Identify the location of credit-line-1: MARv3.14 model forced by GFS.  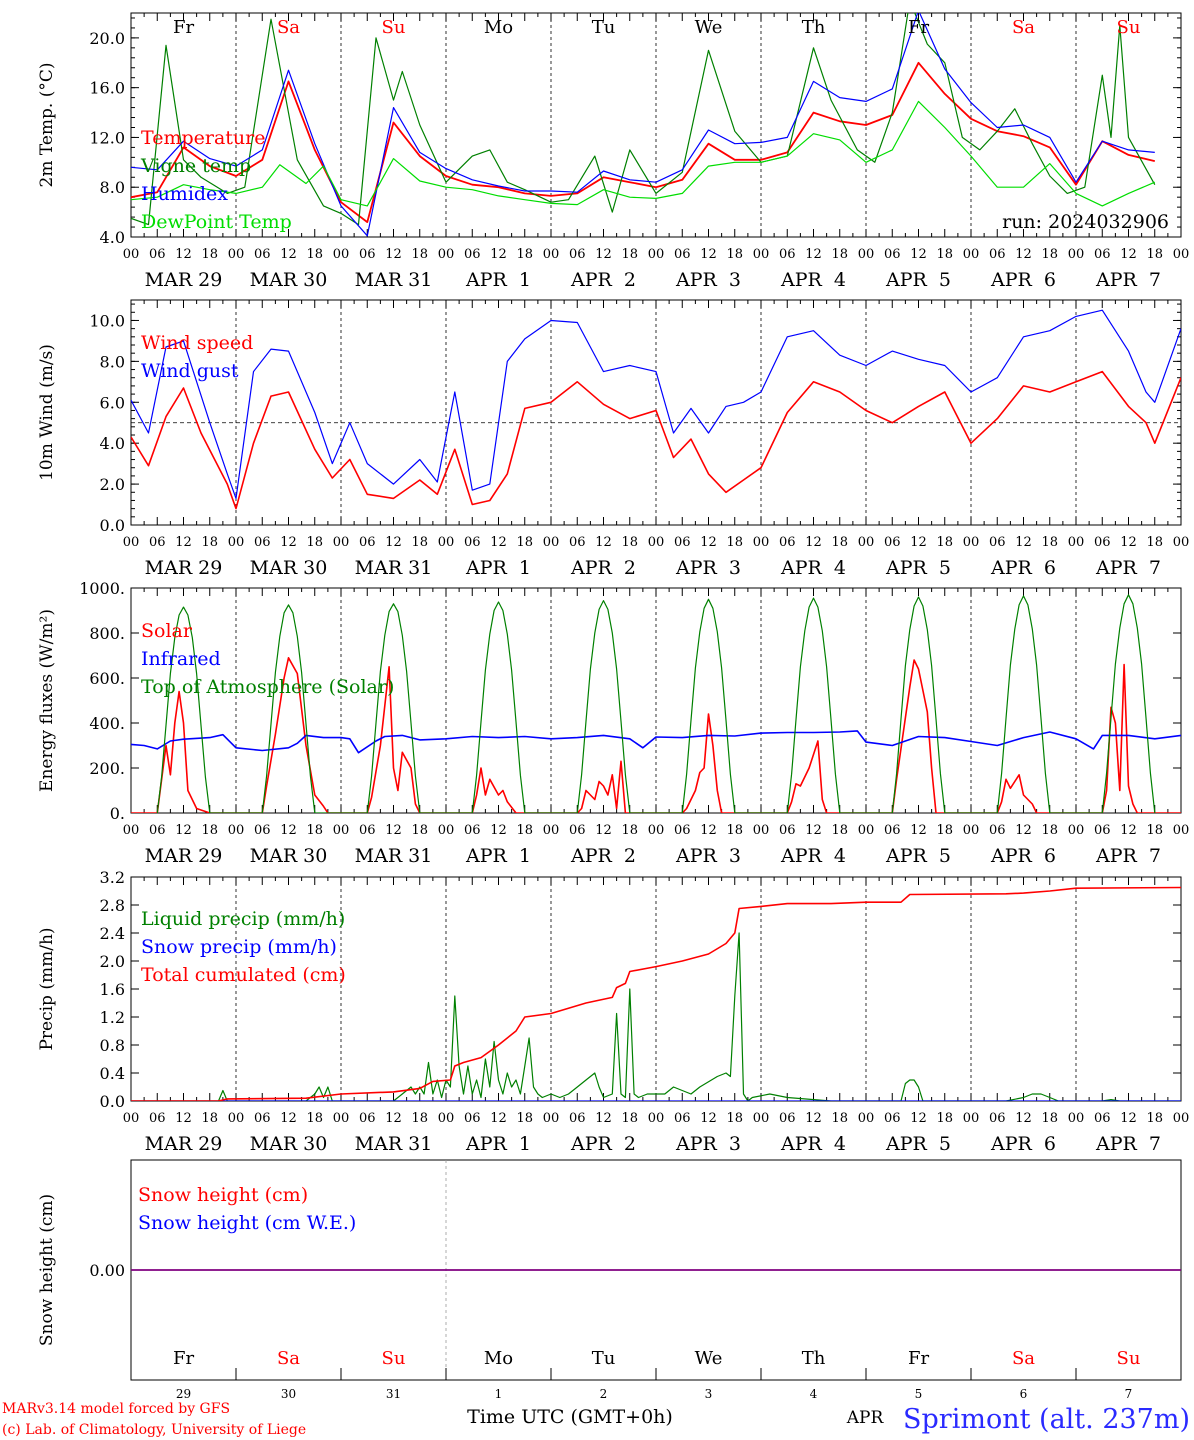
(116, 1409).